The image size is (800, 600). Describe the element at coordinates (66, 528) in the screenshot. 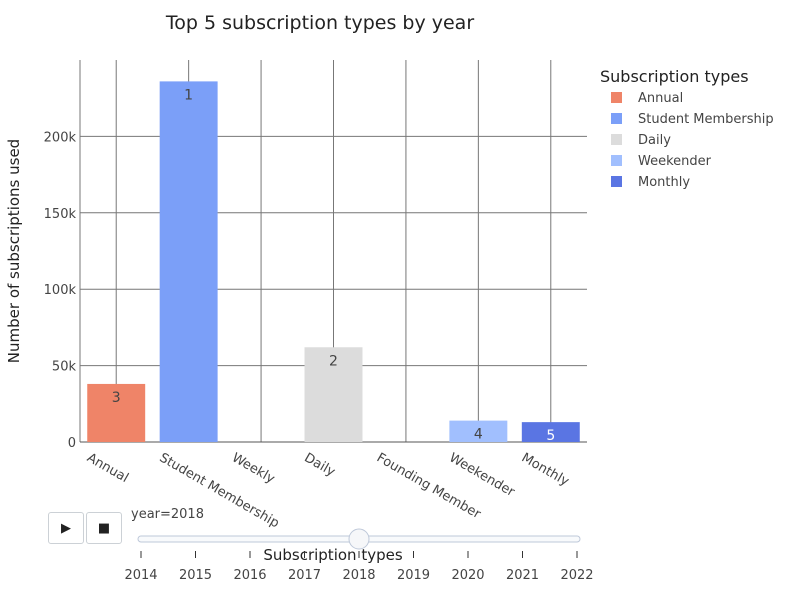

I see `play-button: ▶` at that location.